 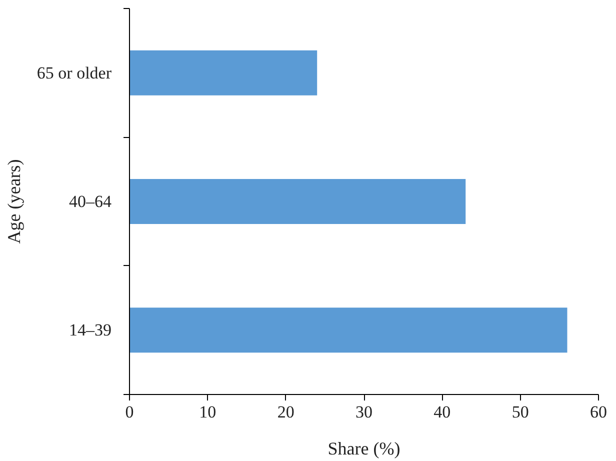 What do you see at coordinates (14, 201) in the screenshot?
I see `y-axis-title: Age (years)` at bounding box center [14, 201].